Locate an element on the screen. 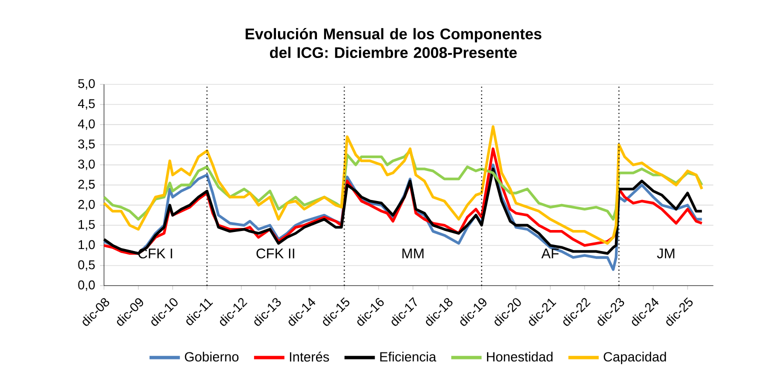 The height and width of the screenshot is (387, 780). y-tick-label: 5,0 is located at coordinates (86, 84).